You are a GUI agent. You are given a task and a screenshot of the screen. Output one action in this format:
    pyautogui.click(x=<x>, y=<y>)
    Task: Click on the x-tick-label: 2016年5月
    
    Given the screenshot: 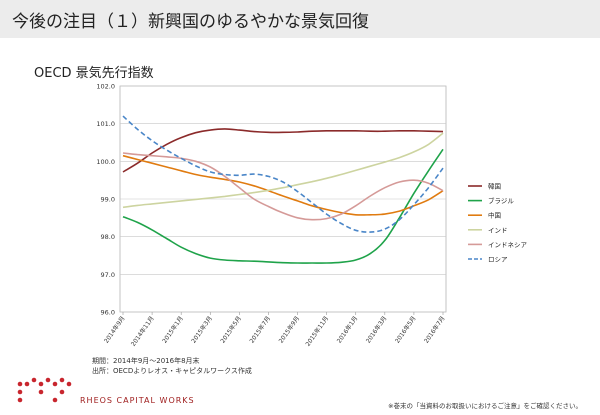 What is the action you would take?
    pyautogui.click(x=405, y=330)
    